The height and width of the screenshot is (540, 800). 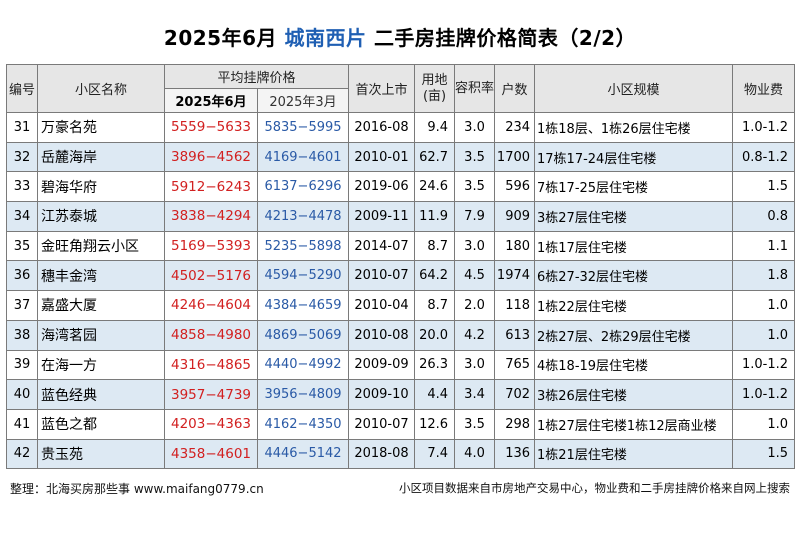 I want to click on cell-scale: 6栋27-32层住宅楼, so click(x=634, y=276).